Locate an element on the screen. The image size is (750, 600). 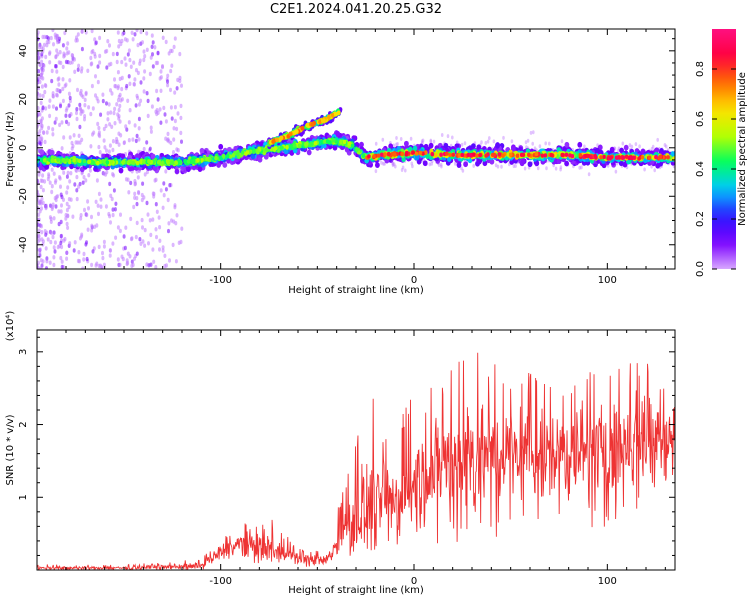
colorbar-tick-label: 0.4 is located at coordinates (700, 169).